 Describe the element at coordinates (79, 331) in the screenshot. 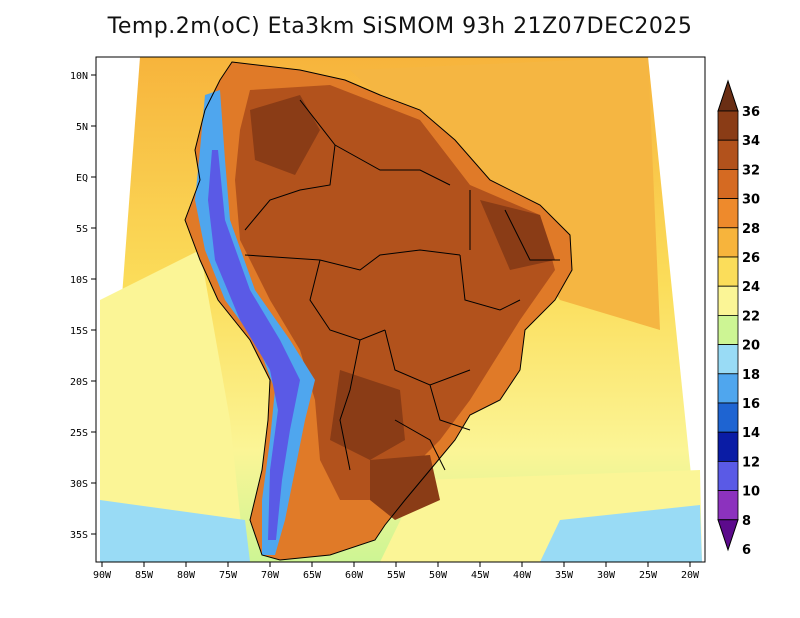

I see `lat-tick-label: 15S` at that location.